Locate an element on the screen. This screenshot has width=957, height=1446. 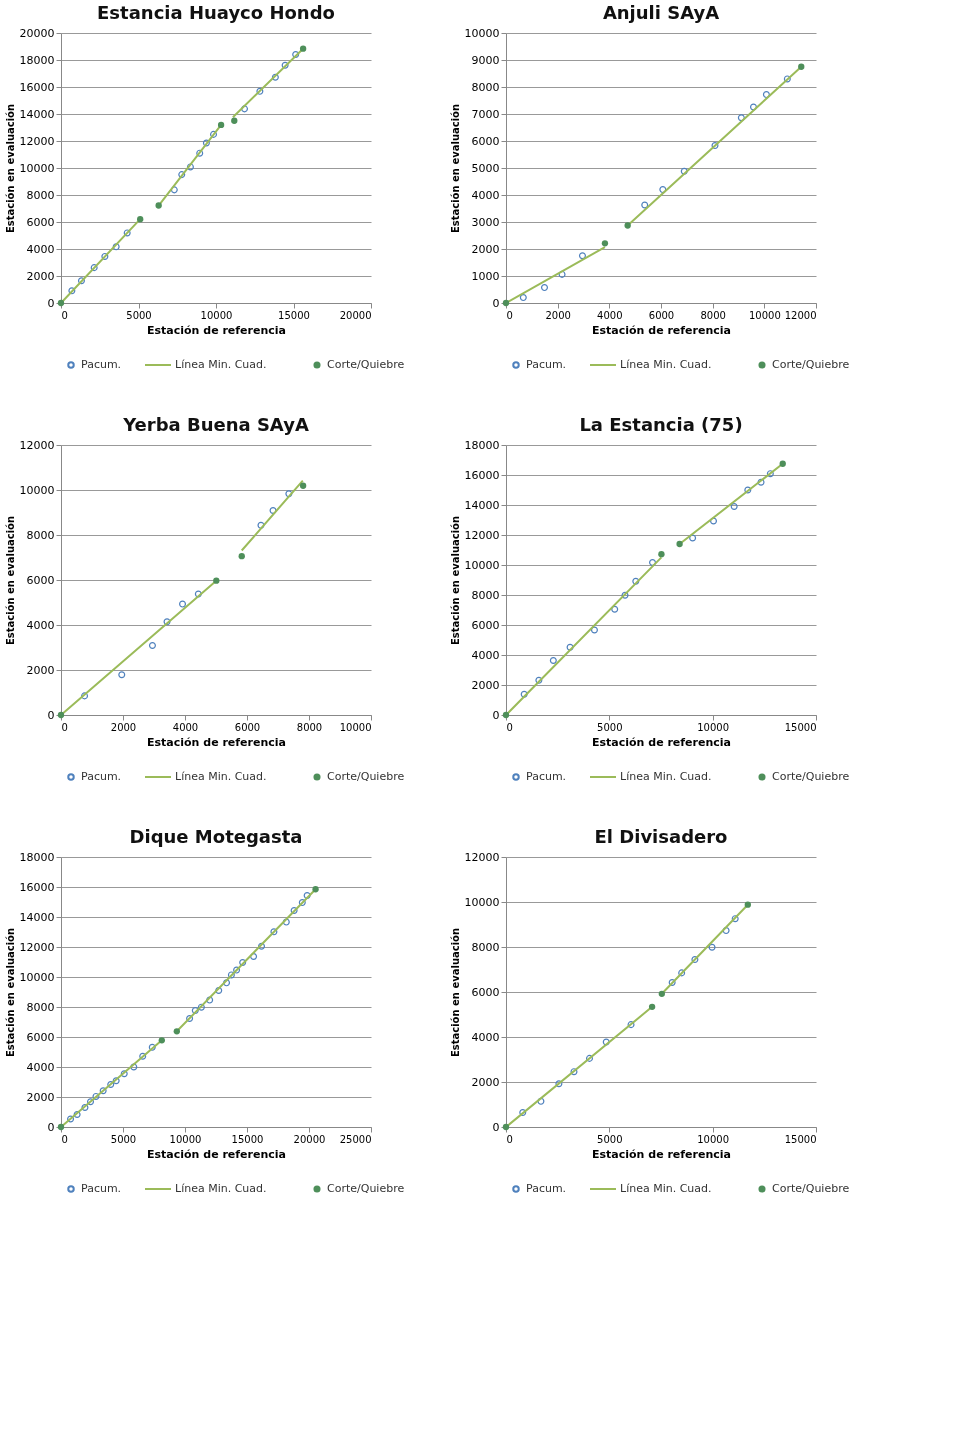
chart-title: La Estancia (75) is located at coordinates (661, 424).